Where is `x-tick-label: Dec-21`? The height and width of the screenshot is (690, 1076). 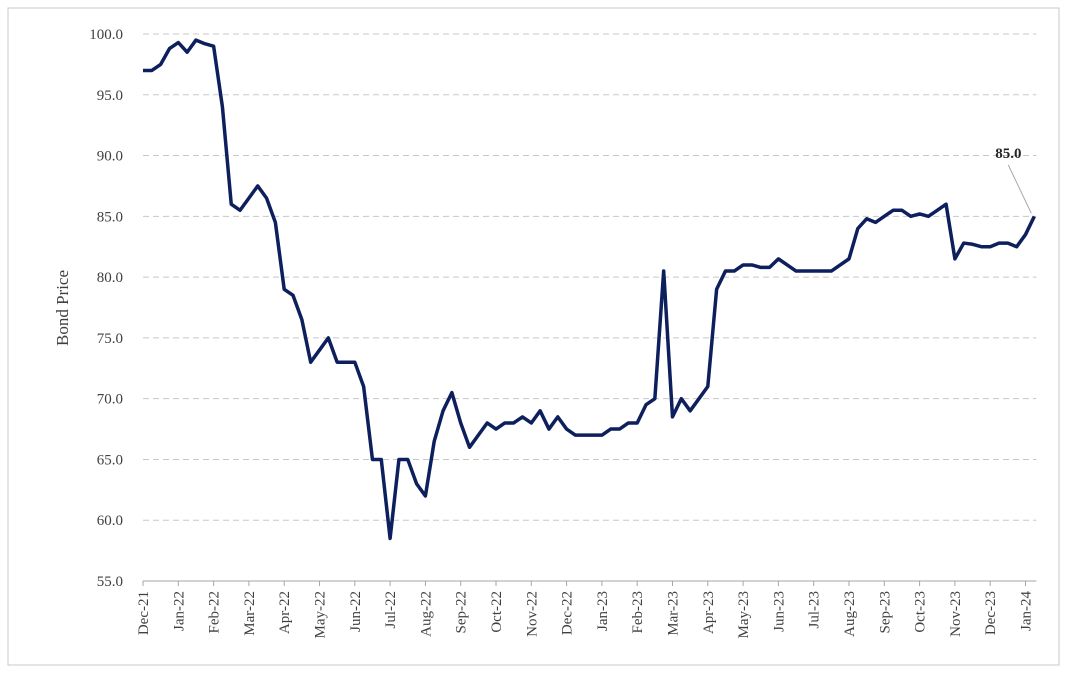 x-tick-label: Dec-21 is located at coordinates (144, 613).